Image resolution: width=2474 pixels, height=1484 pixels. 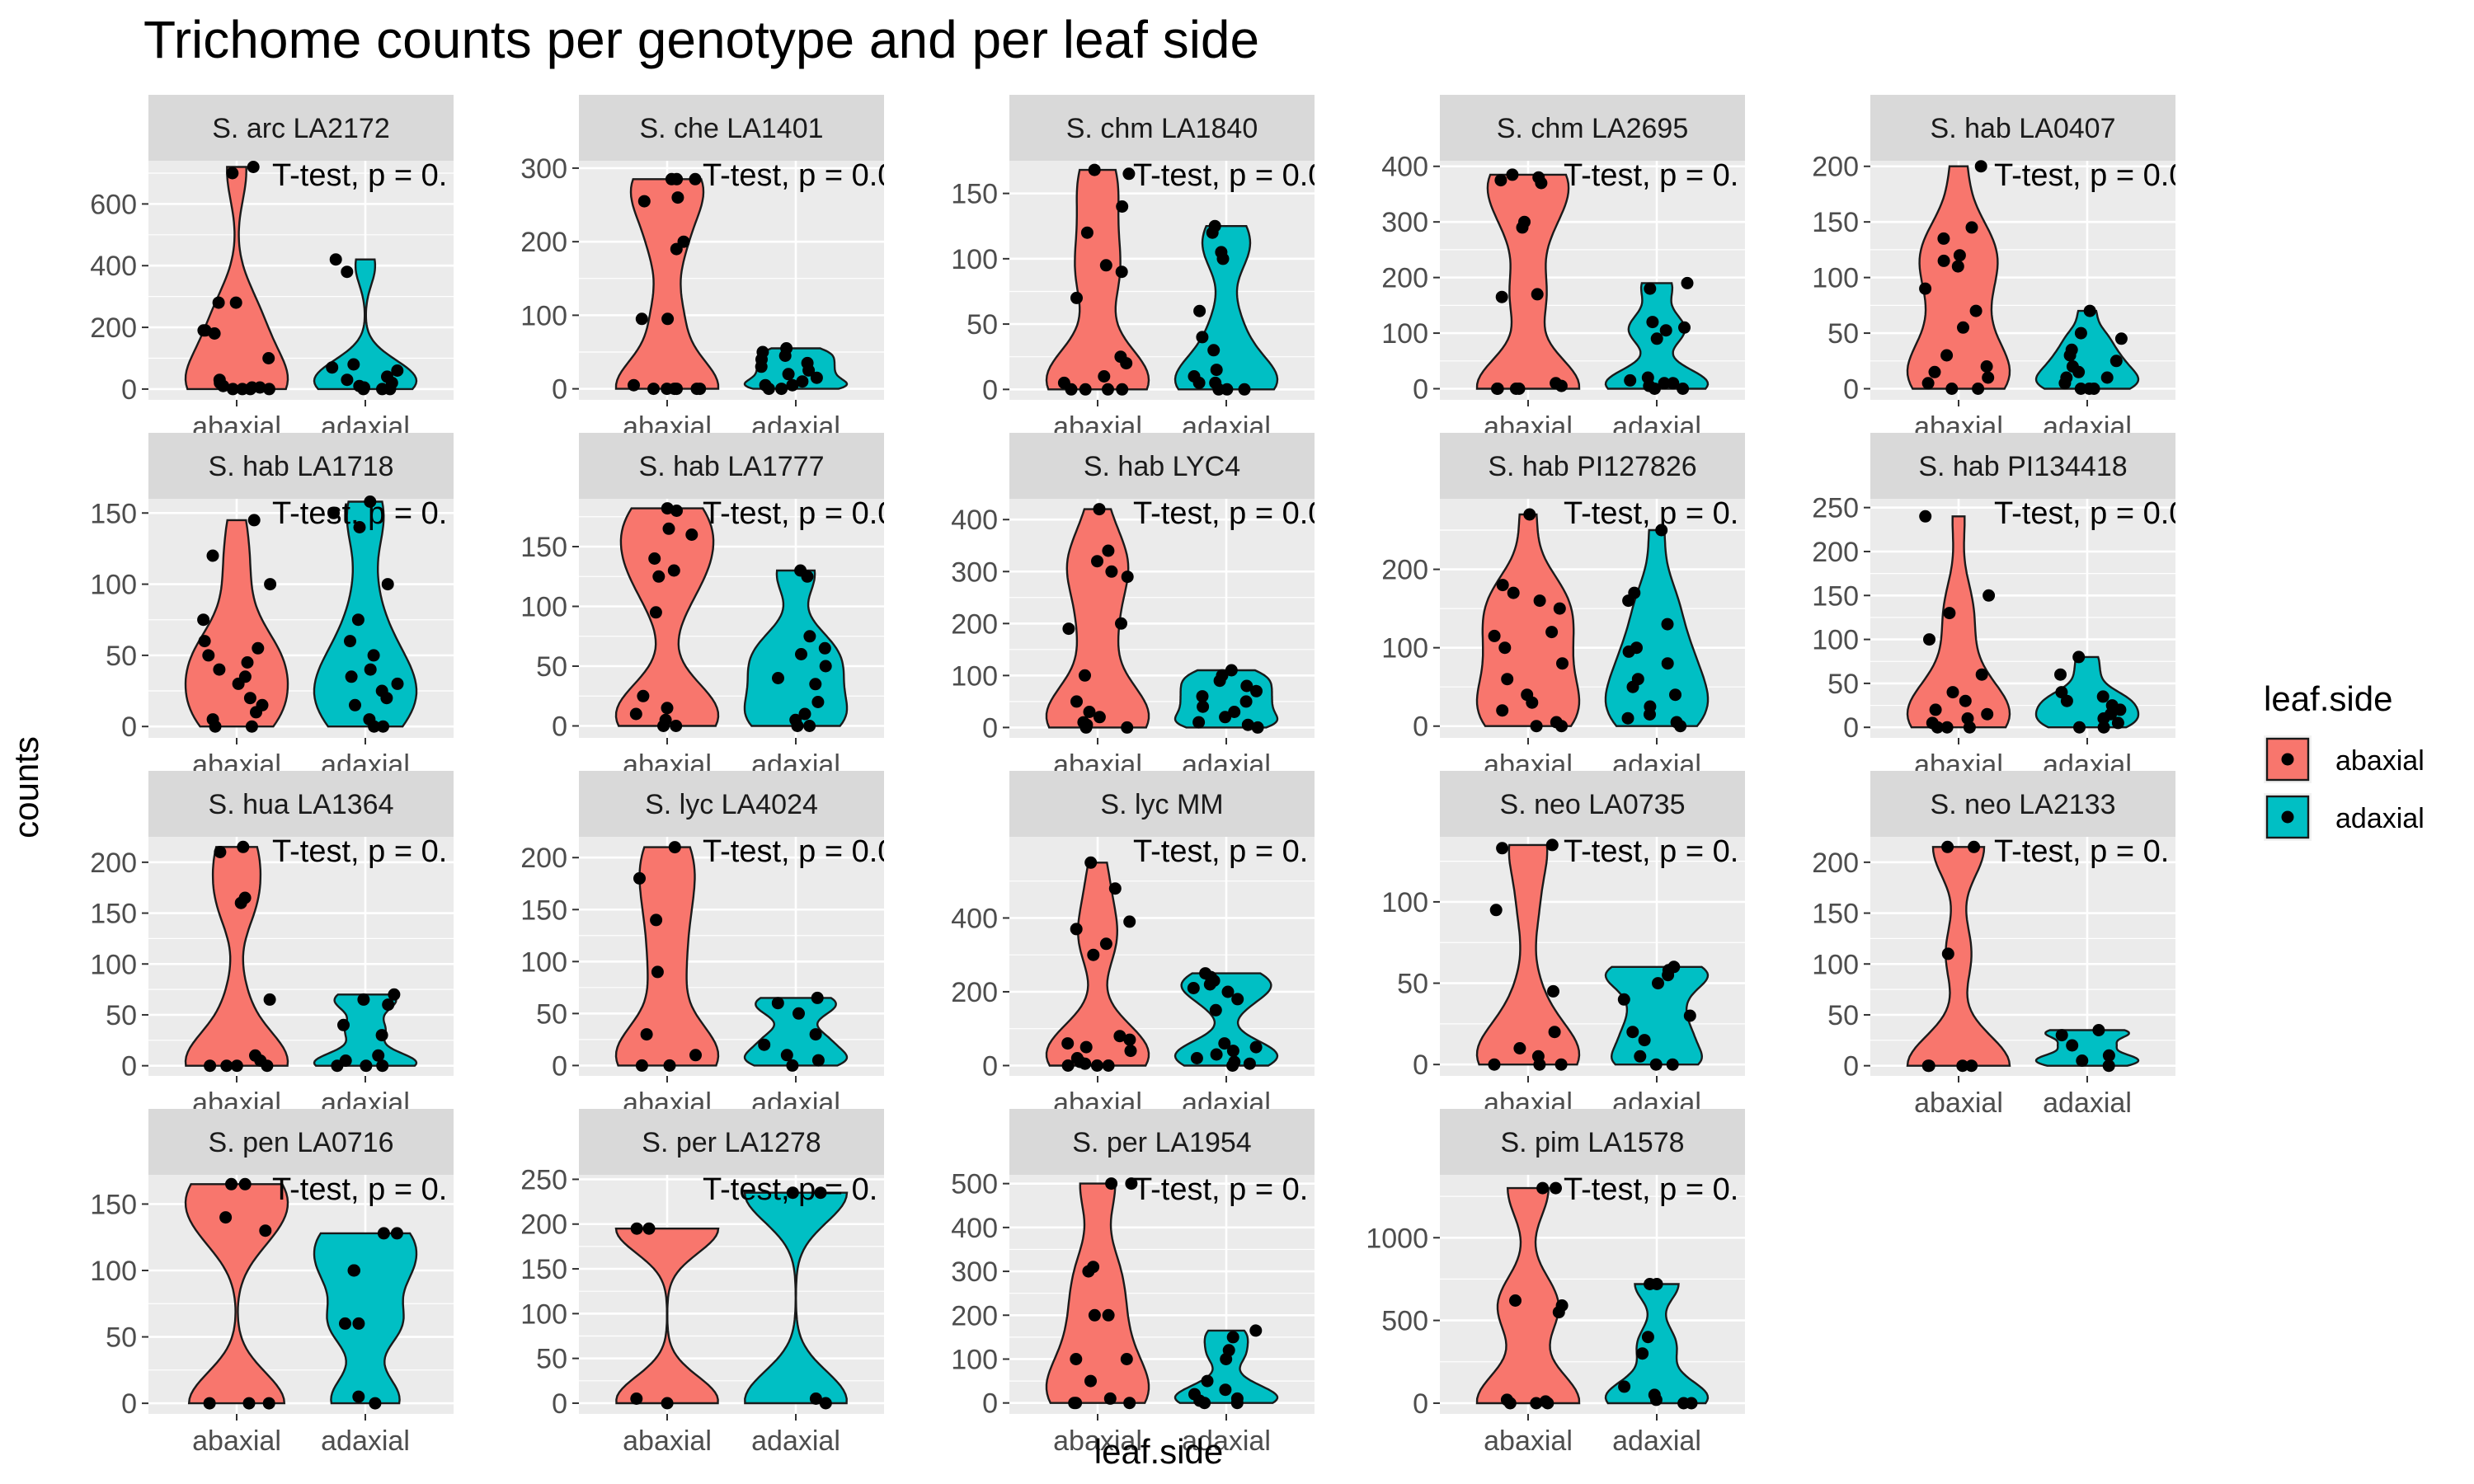 What do you see at coordinates (974, 992) in the screenshot?
I see `y-tick-label: 200` at bounding box center [974, 992].